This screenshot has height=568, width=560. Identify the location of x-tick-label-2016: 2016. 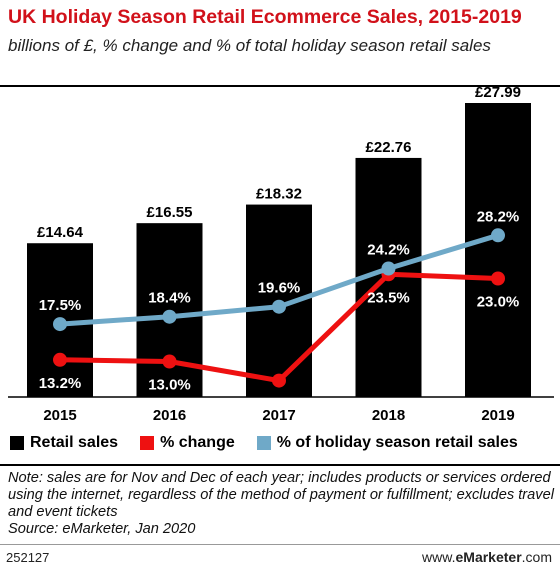
(169, 415).